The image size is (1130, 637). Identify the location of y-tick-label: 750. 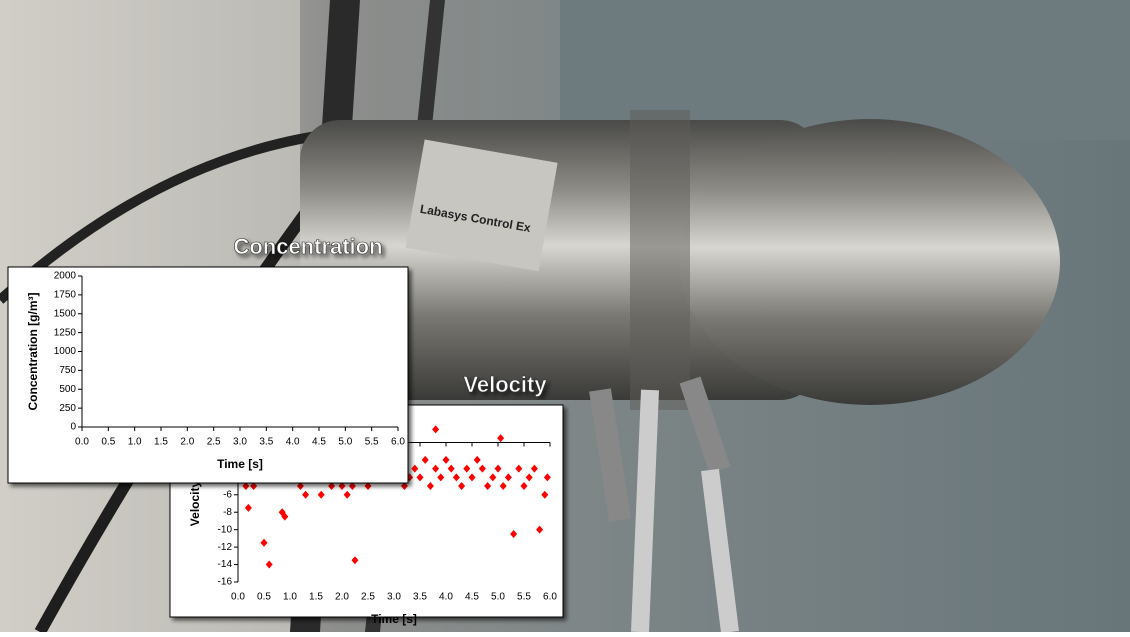
(67, 370).